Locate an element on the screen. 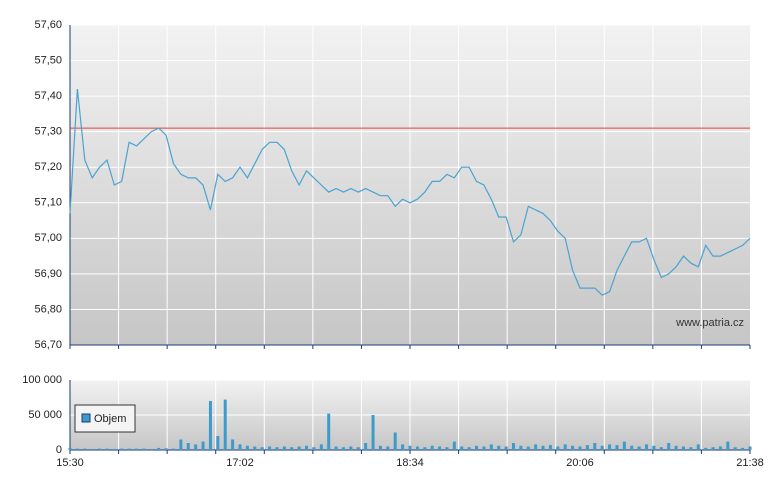  y-tick-label: 50 000 is located at coordinates (45, 415).